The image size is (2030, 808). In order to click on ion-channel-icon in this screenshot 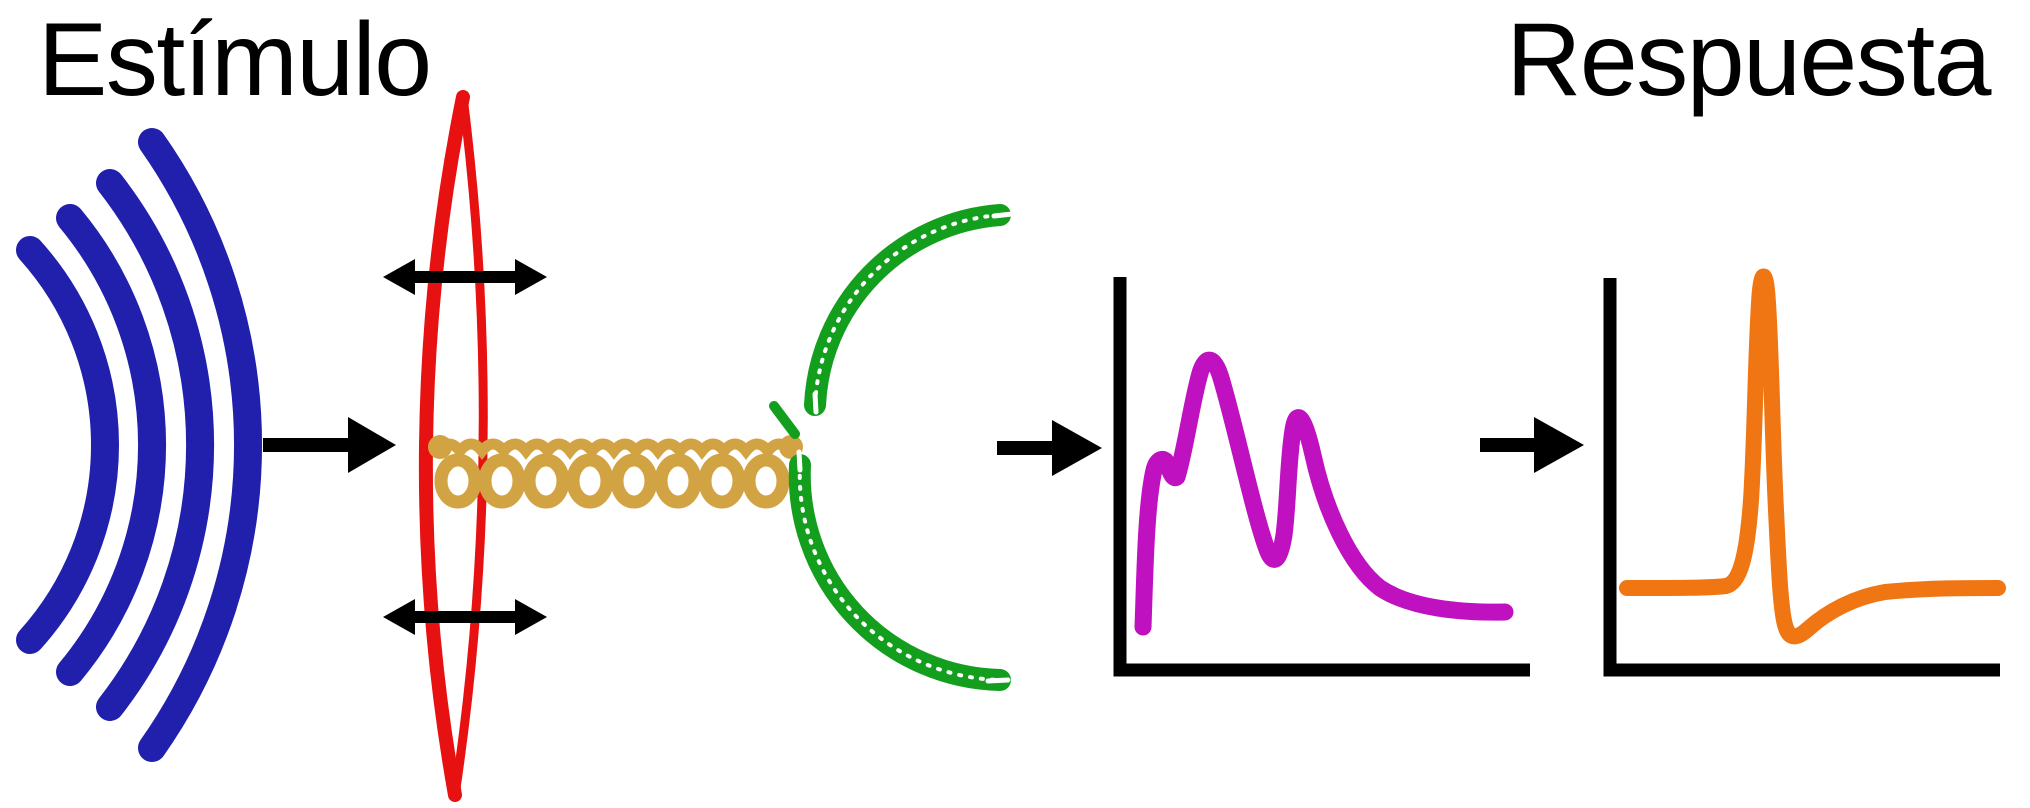, I will do `click(892, 447)`.